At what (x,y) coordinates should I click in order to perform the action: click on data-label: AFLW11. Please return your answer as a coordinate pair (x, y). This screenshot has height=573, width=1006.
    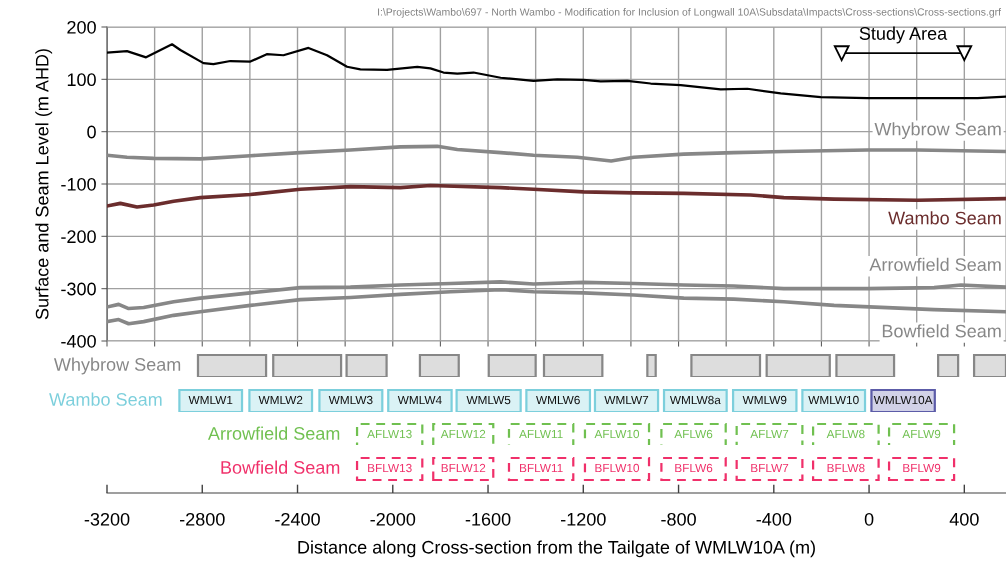
    Looking at the image, I should click on (541, 434).